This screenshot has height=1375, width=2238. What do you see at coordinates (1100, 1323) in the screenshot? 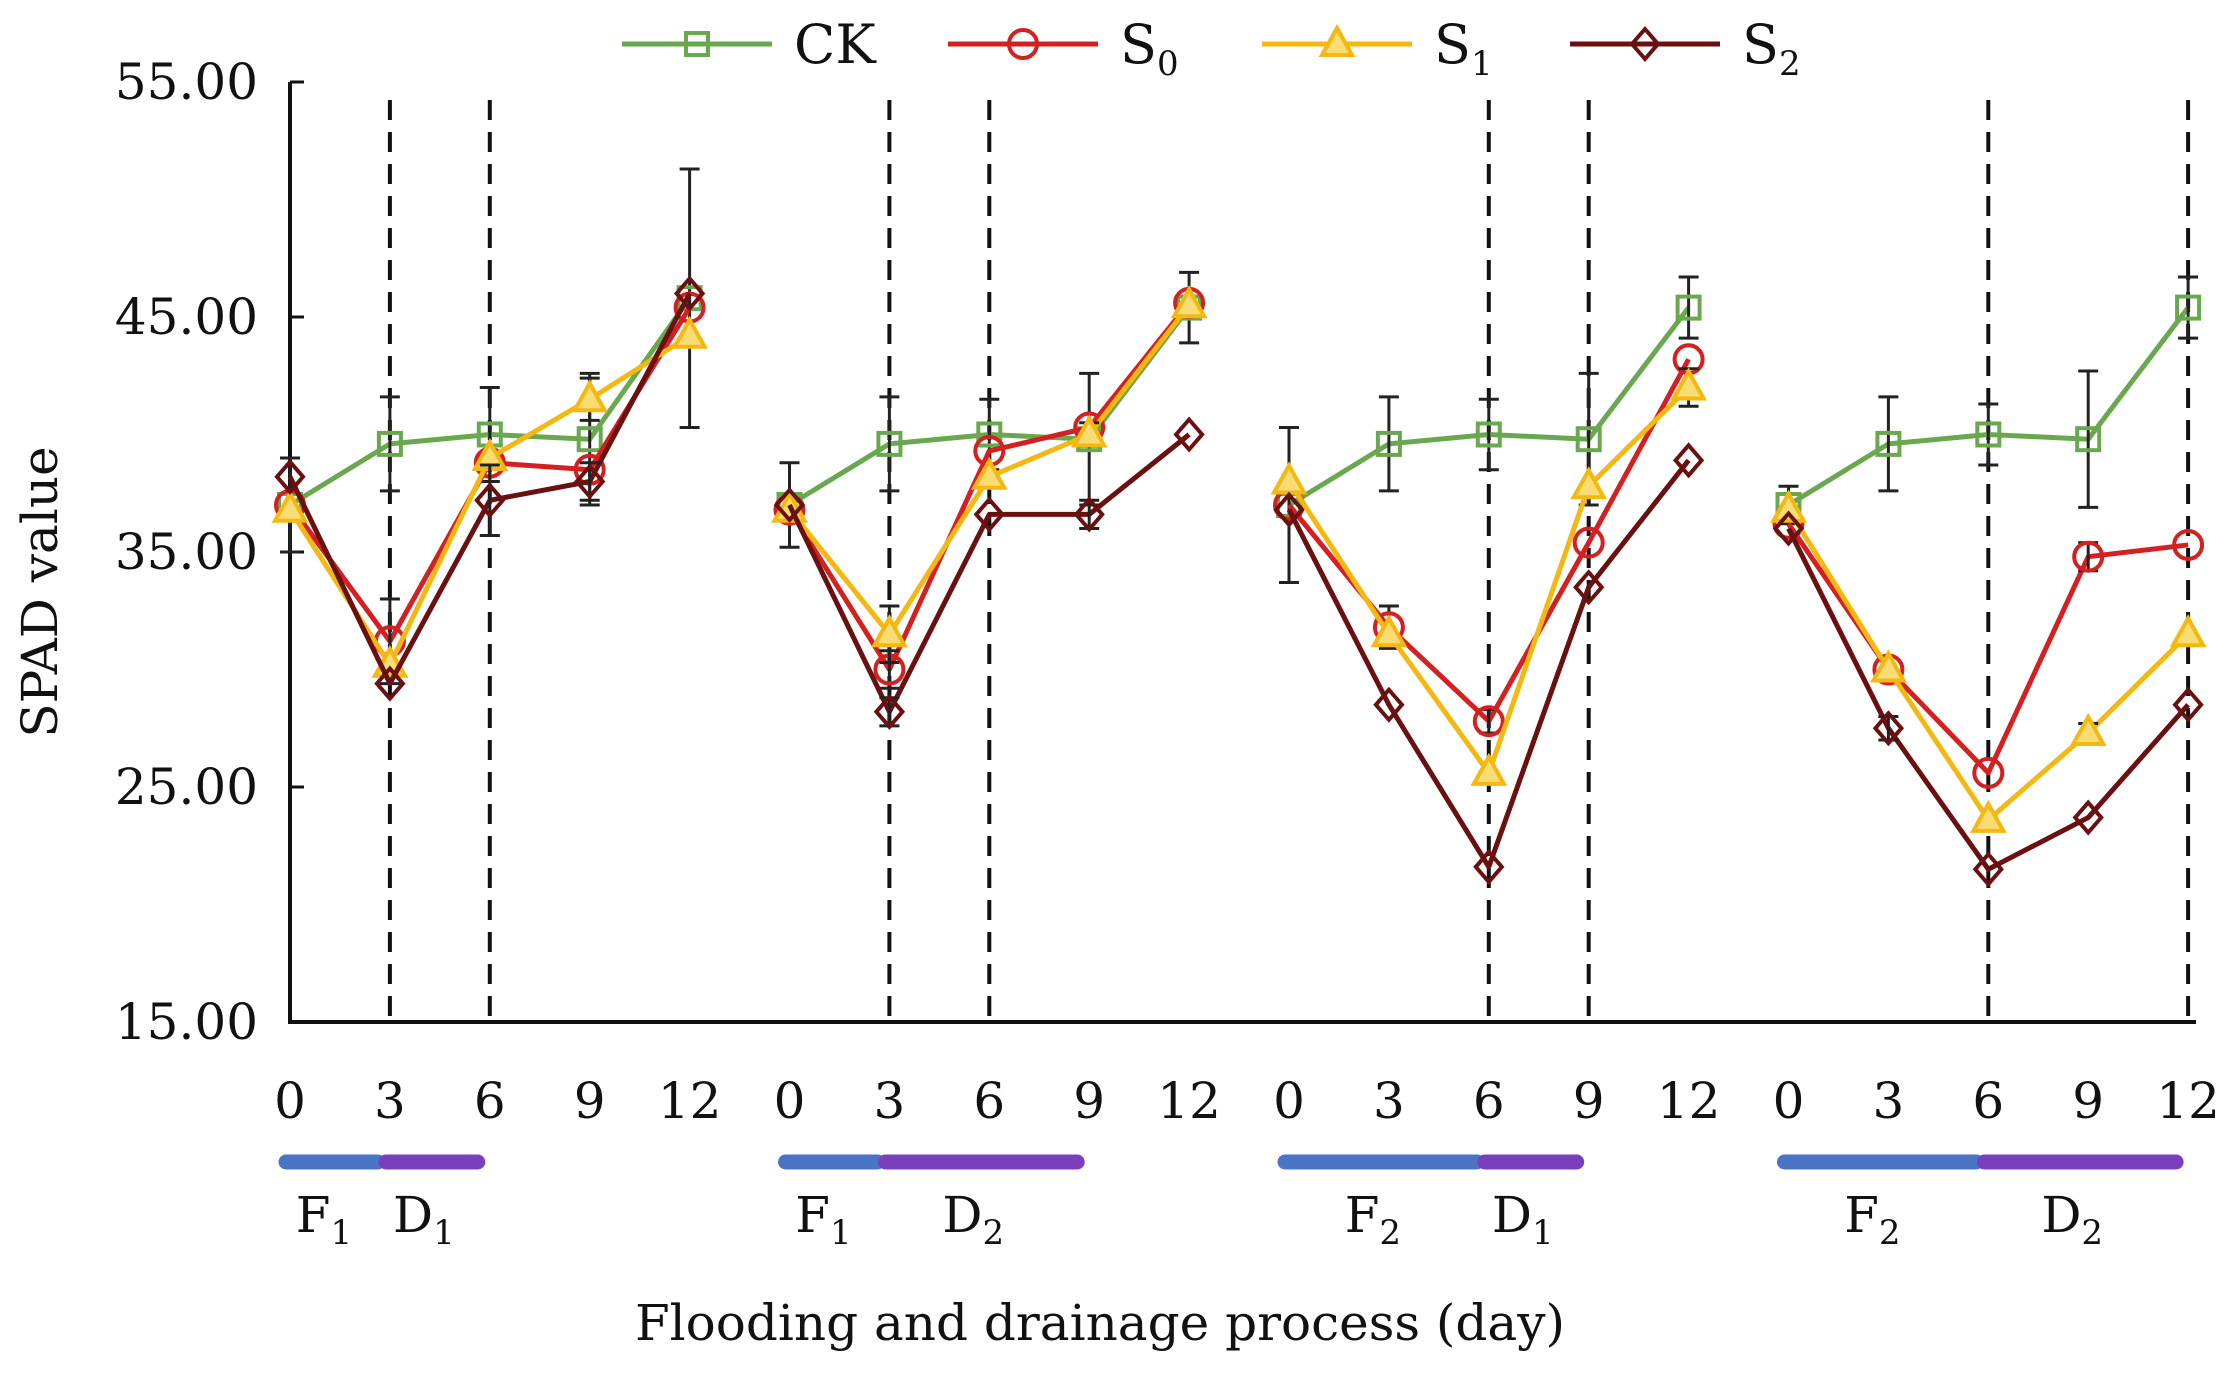
I see `x-axis-title: Flooding and drainage process (day)` at bounding box center [1100, 1323].